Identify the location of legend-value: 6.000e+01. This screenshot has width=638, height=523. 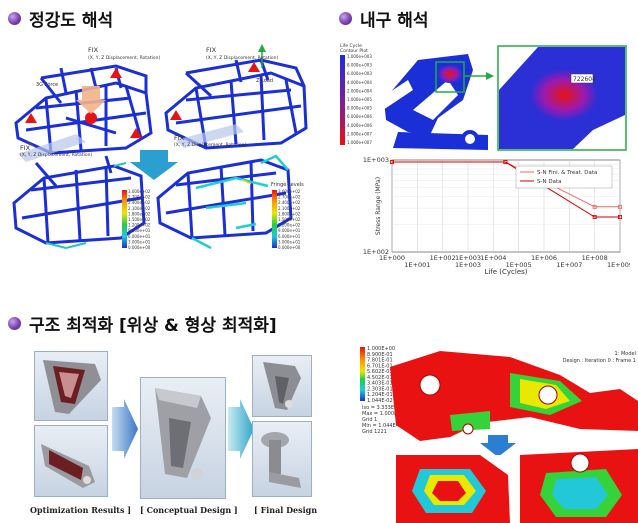
(289, 236).